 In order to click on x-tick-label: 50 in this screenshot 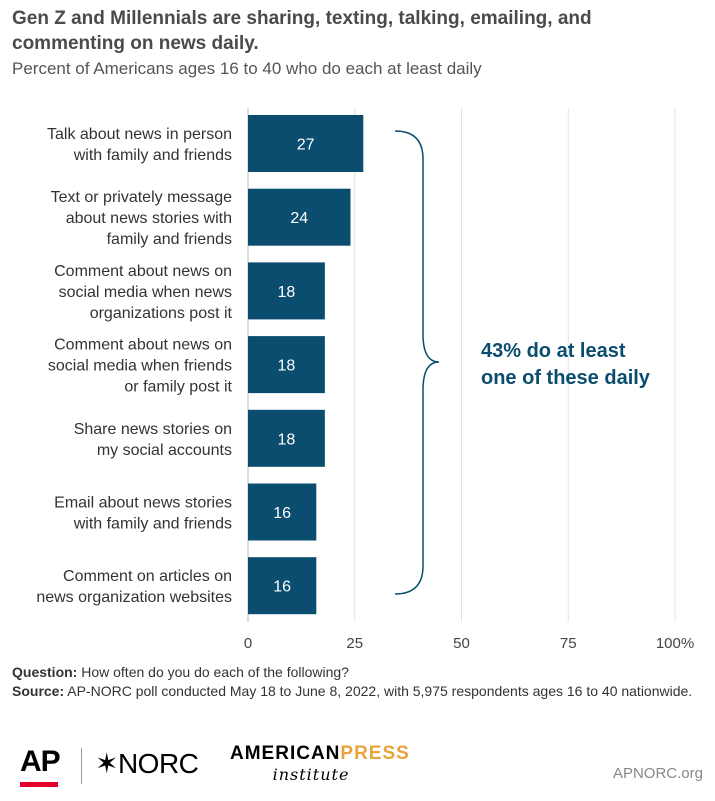, I will do `click(461, 643)`.